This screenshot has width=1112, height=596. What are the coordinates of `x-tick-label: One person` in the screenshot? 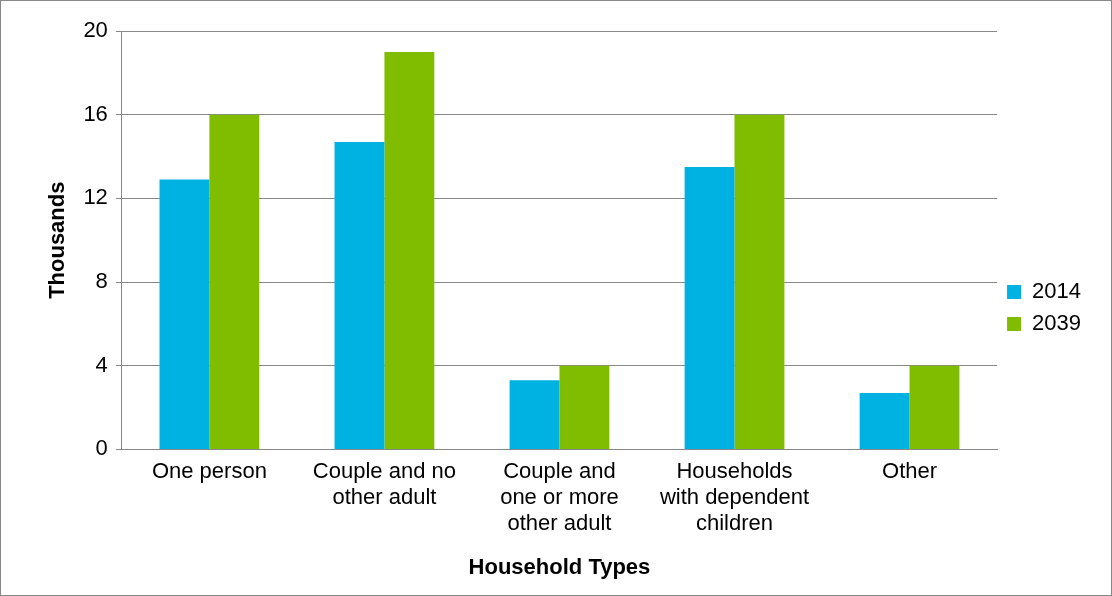 It's located at (209, 470).